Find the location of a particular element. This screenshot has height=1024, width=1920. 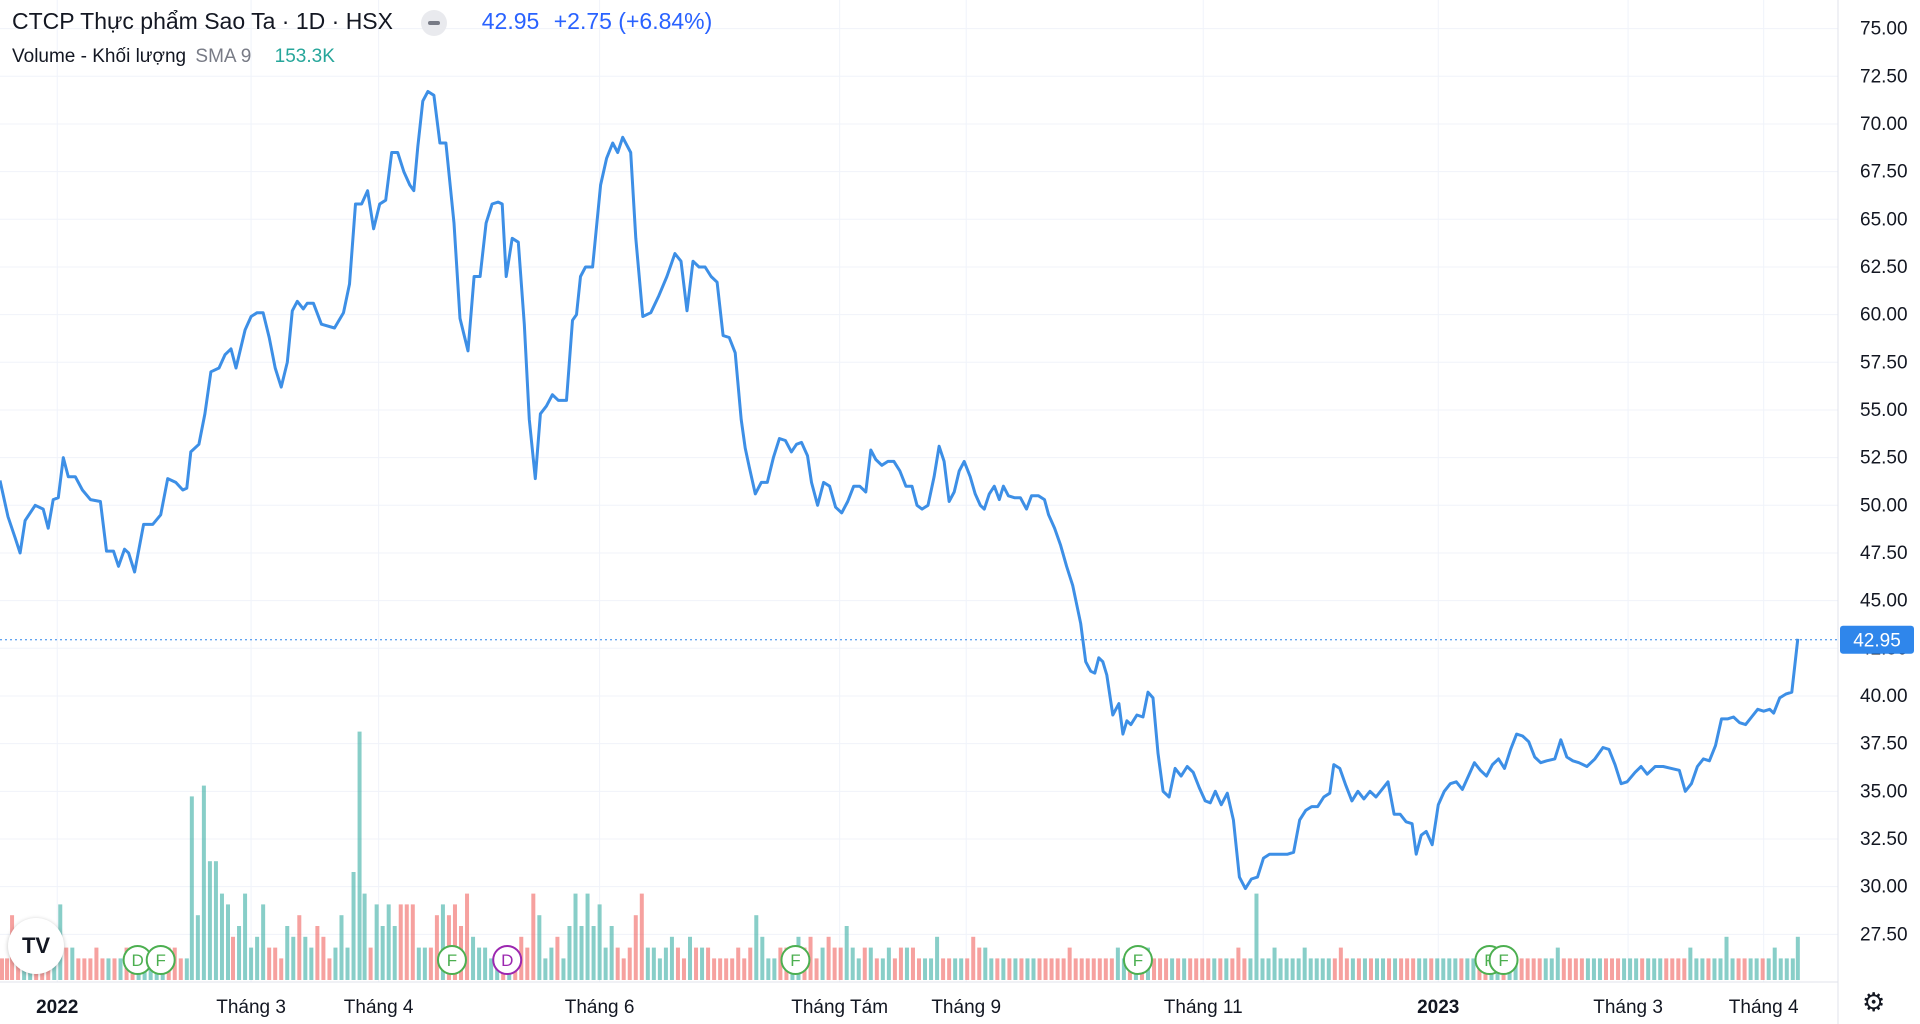

price-tick-label: 27.50 is located at coordinates (1884, 934).